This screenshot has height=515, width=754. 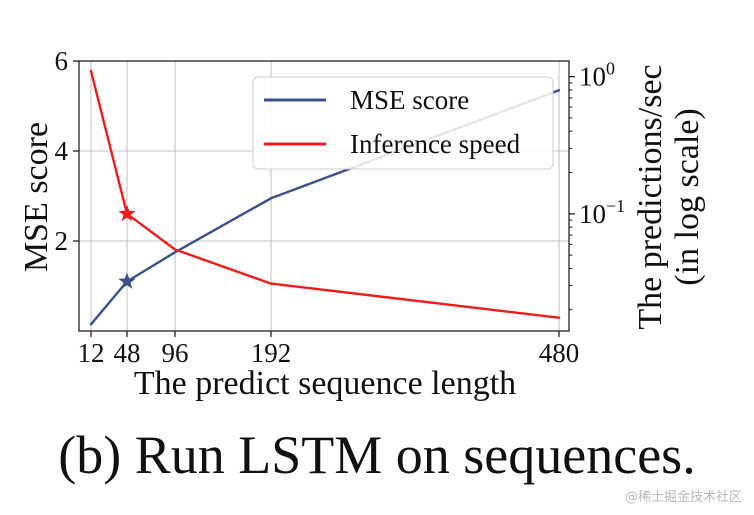 What do you see at coordinates (271, 353) in the screenshot?
I see `x-tick-label: 192` at bounding box center [271, 353].